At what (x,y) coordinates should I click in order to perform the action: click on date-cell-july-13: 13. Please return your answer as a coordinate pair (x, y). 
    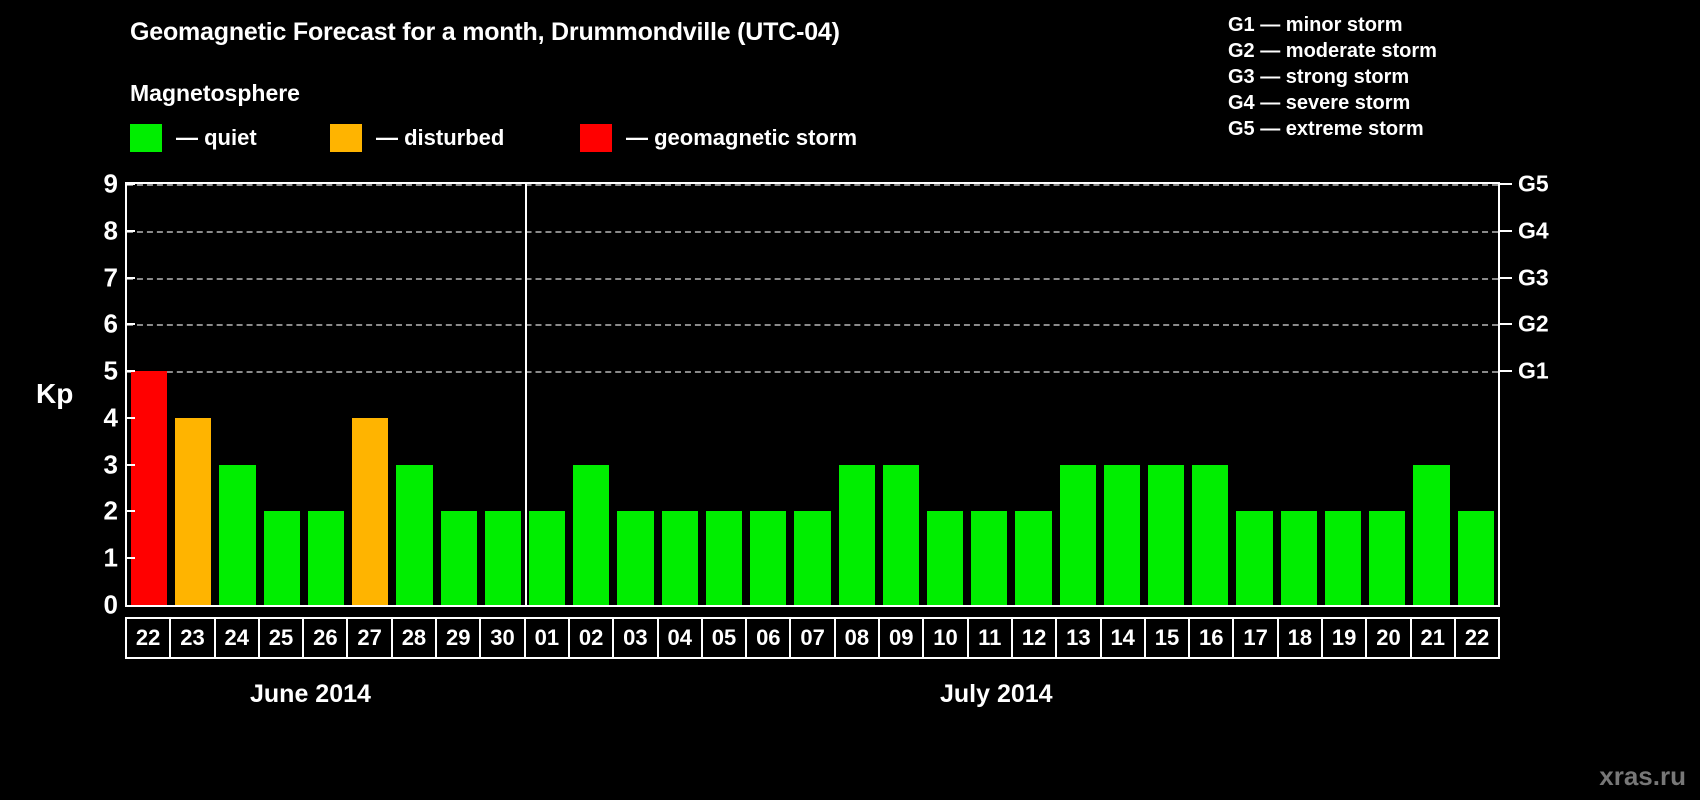
    Looking at the image, I should click on (1079, 638).